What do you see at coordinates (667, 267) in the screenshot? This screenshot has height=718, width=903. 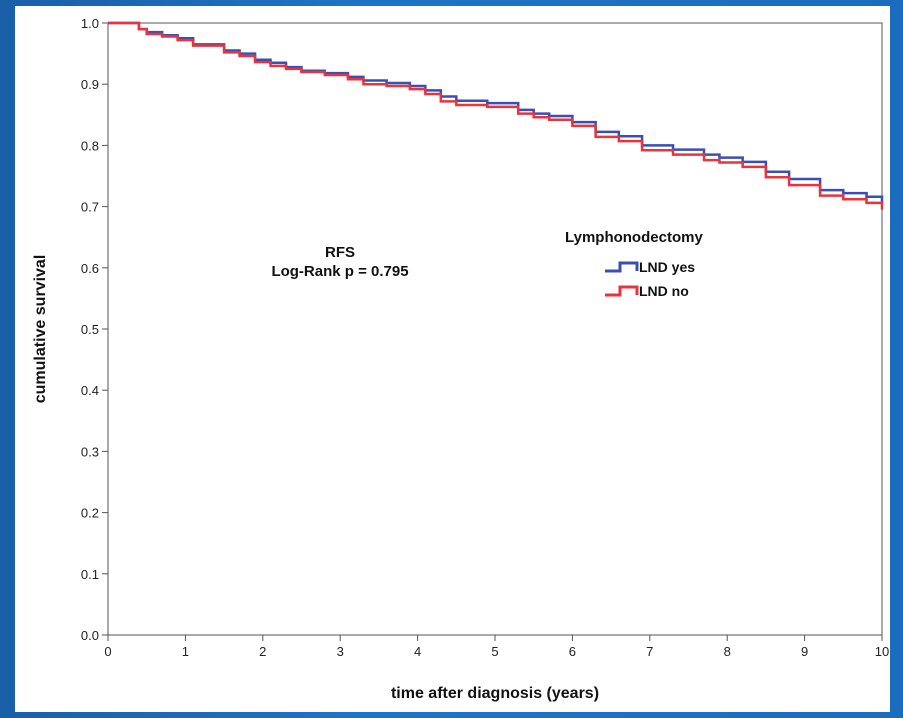 I see `legend-label-lnd-yes: LND yes` at bounding box center [667, 267].